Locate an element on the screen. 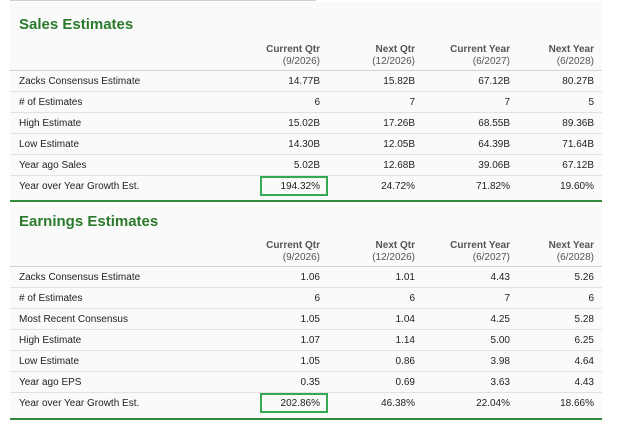 The height and width of the screenshot is (427, 619). table-row: High Estimate 15.02B 17.26B 68.55B 89.36B is located at coordinates (306, 123).